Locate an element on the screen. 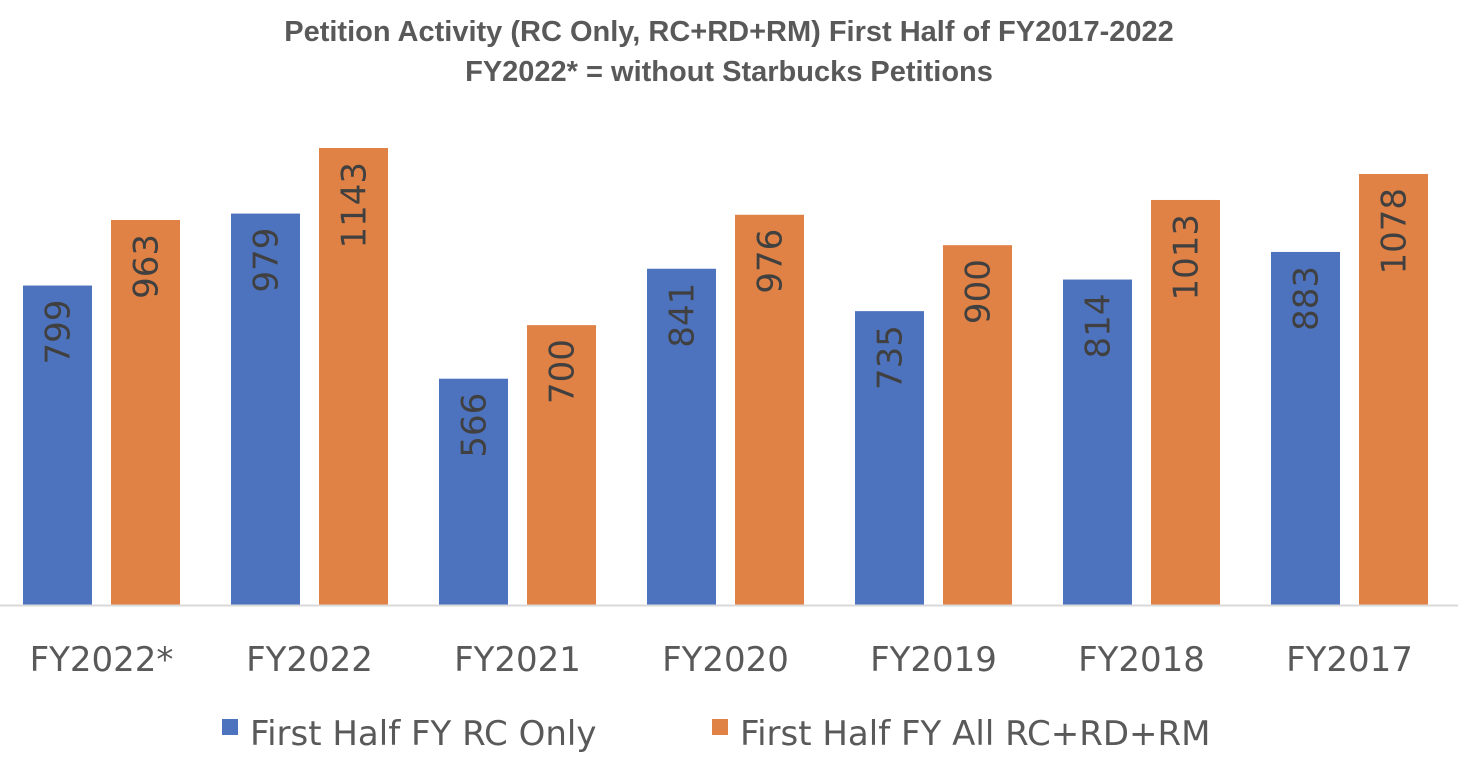 The image size is (1458, 768). bar-rc-only-fy2017 is located at coordinates (1305, 428).